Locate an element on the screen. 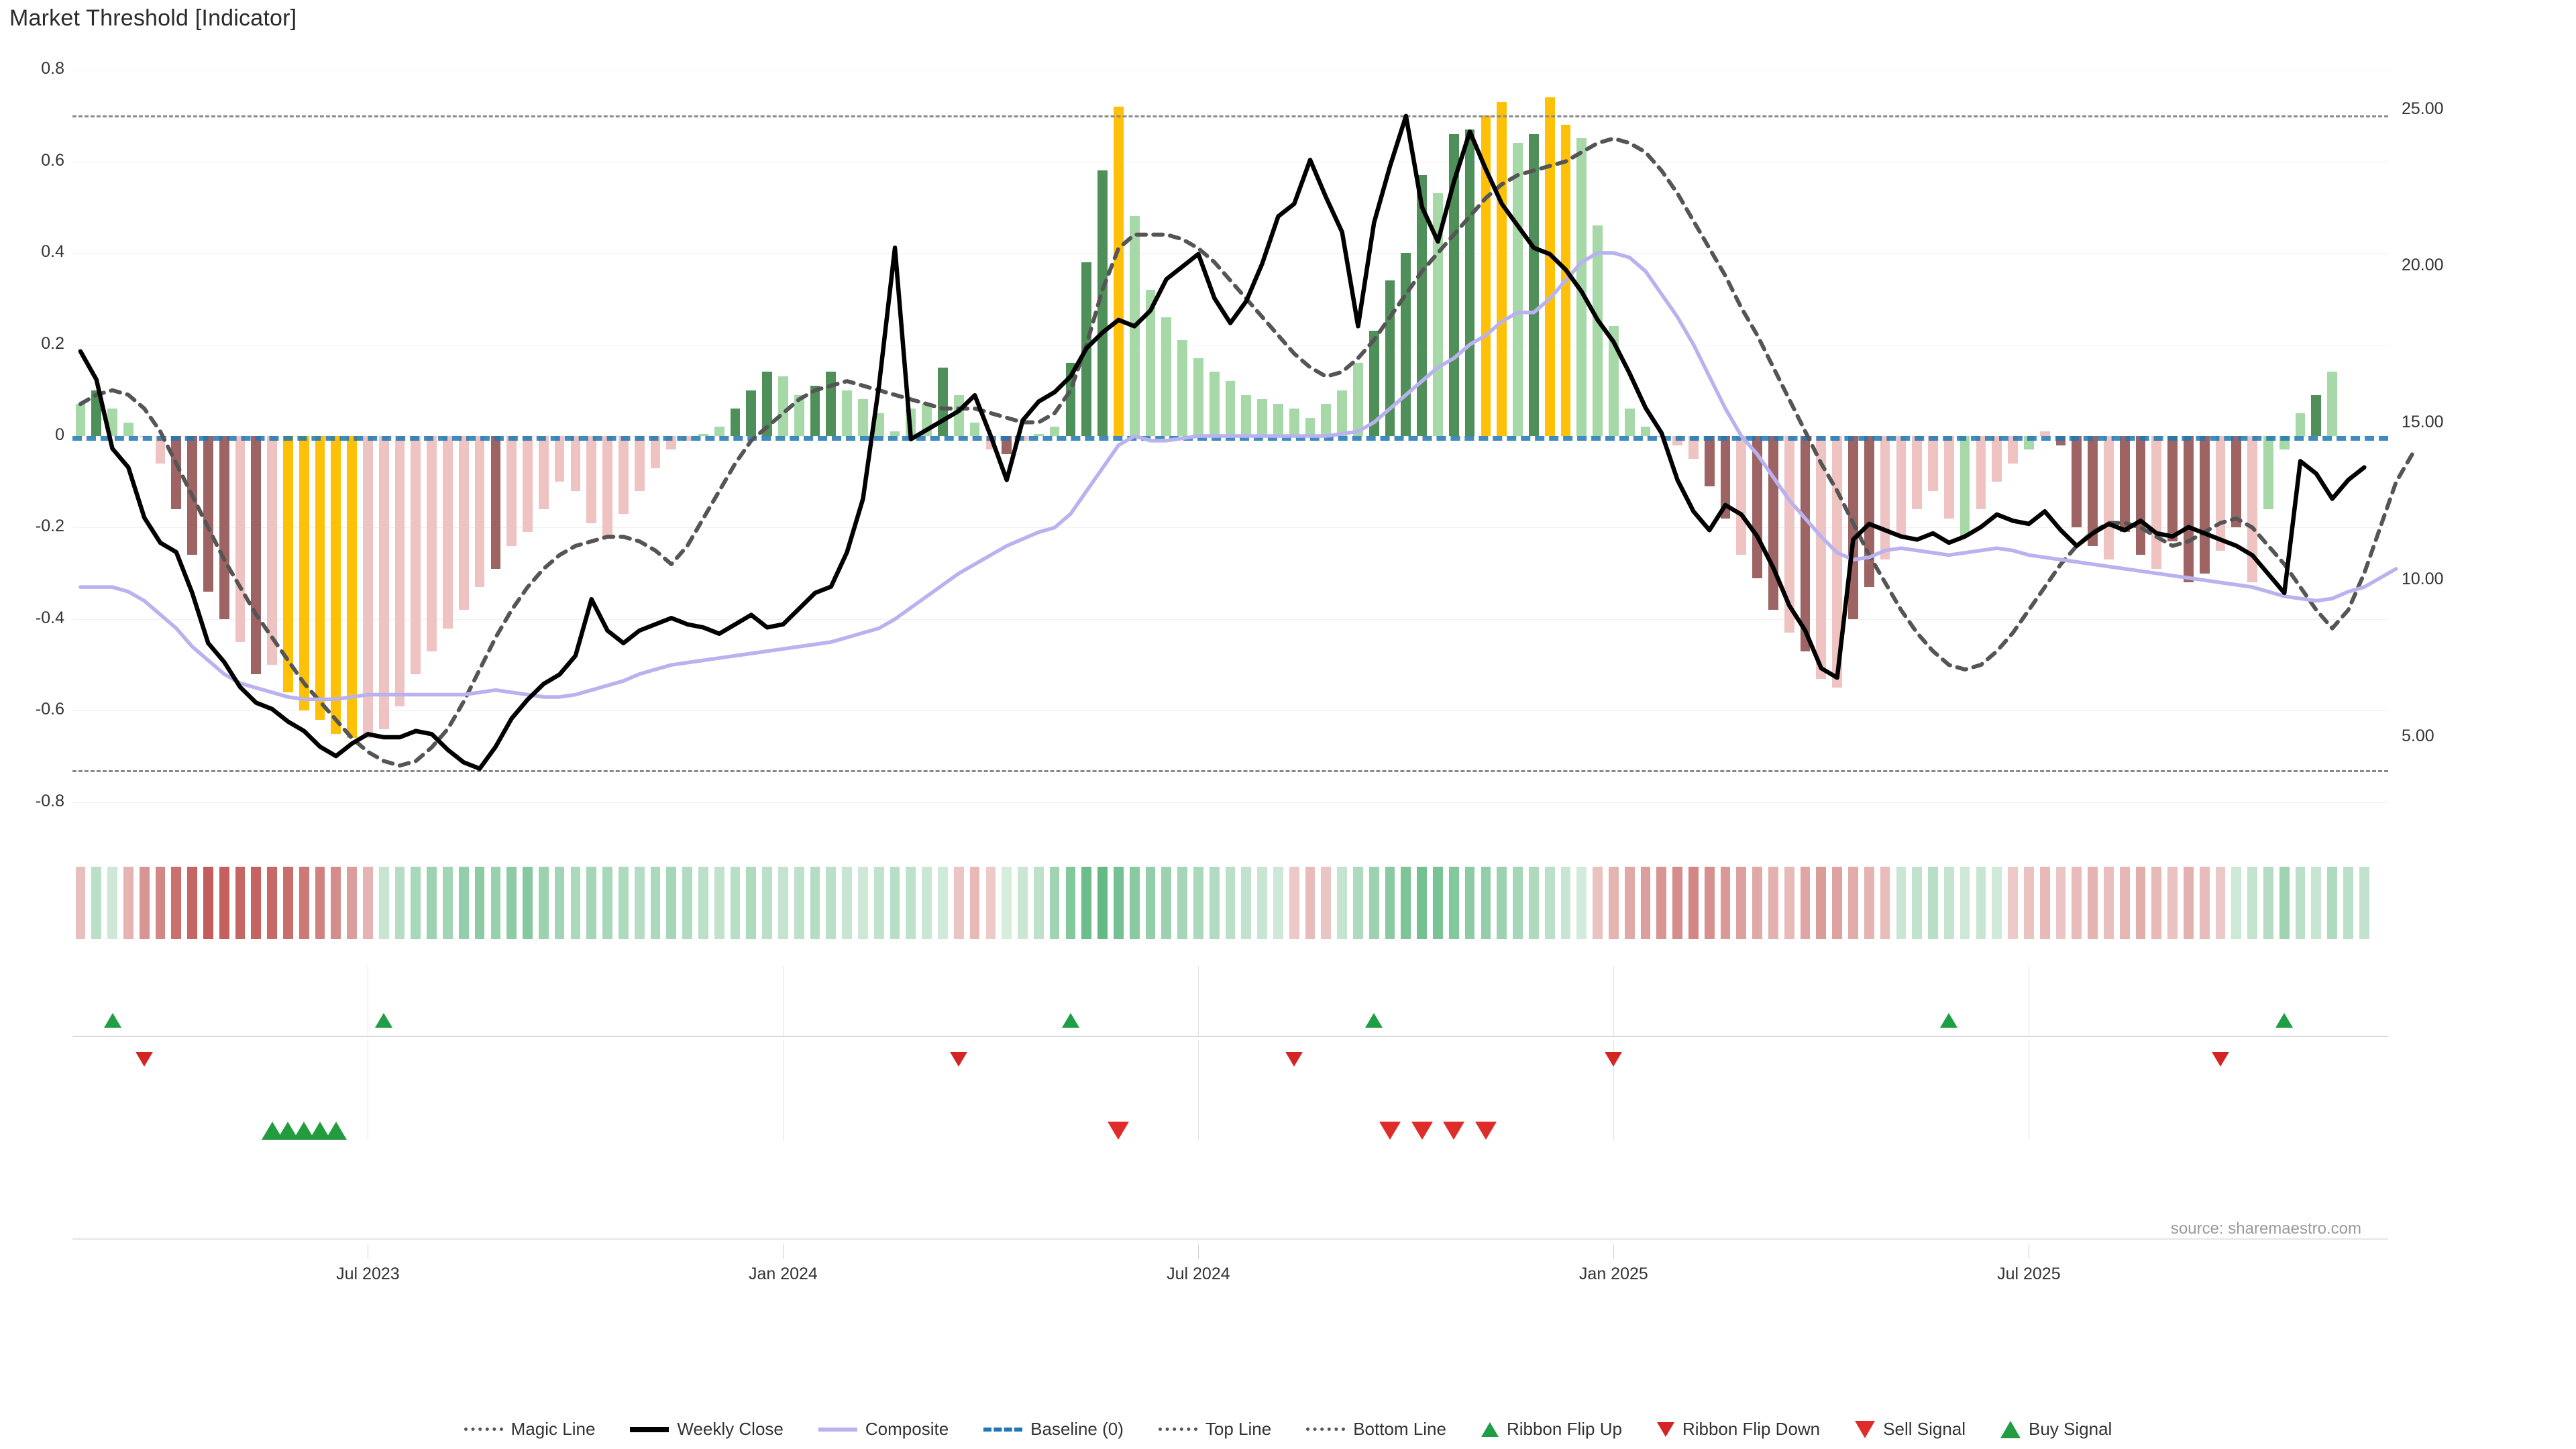 This screenshot has width=2576, height=1449. top-line is located at coordinates (1230, 116).